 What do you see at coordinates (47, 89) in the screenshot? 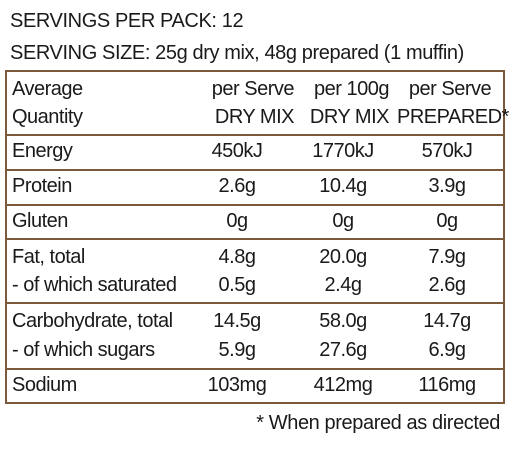
I see `header-label-line1: Average` at bounding box center [47, 89].